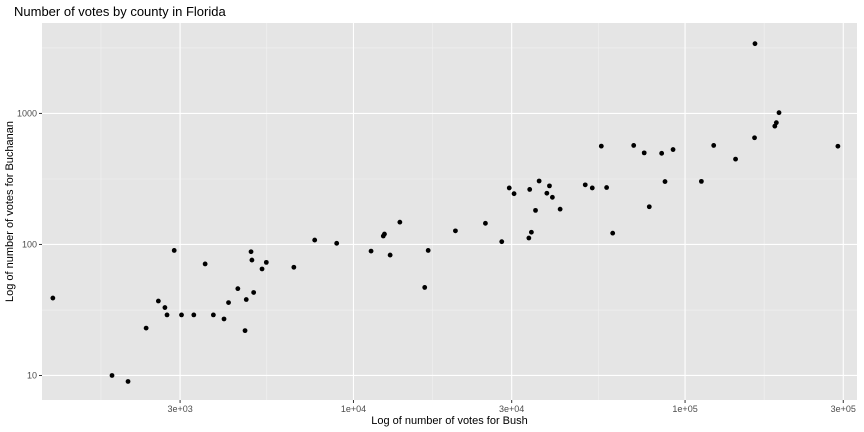  Describe the element at coordinates (843, 409) in the screenshot. I see `x-tick-label: 3e+05` at that location.